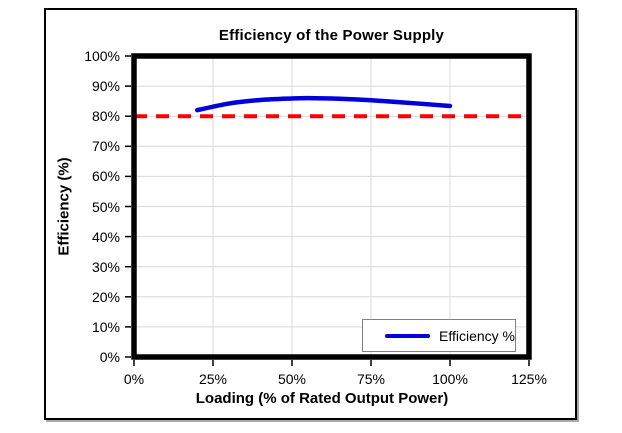  What do you see at coordinates (407, 335) in the screenshot?
I see `legend-line-sample` at bounding box center [407, 335].